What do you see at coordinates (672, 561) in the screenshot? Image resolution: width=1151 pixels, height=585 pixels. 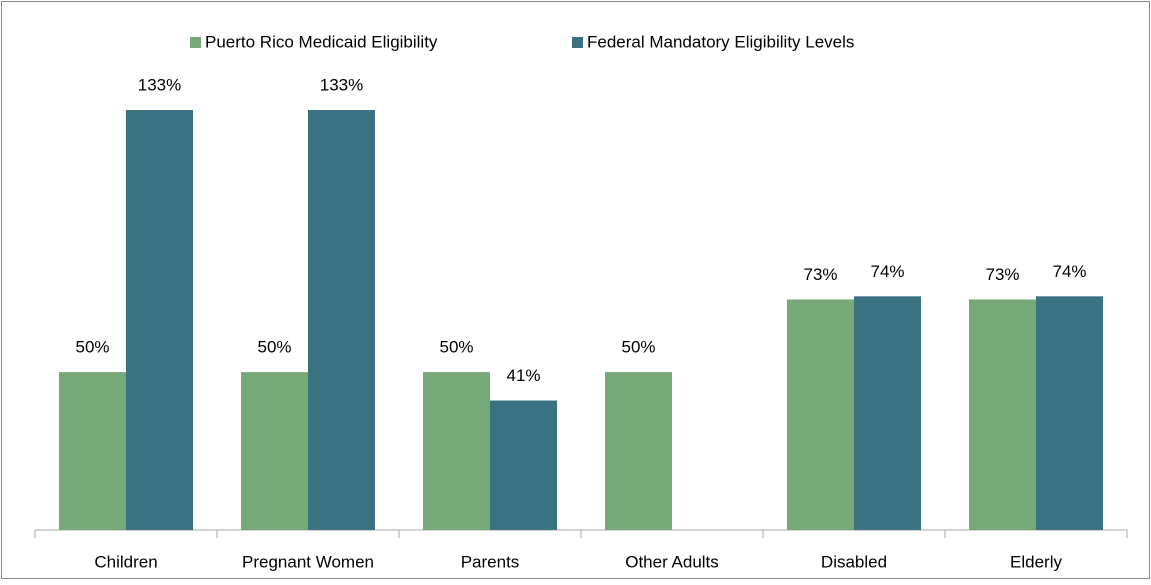 I see `x-tick-label: Other Adults` at bounding box center [672, 561].